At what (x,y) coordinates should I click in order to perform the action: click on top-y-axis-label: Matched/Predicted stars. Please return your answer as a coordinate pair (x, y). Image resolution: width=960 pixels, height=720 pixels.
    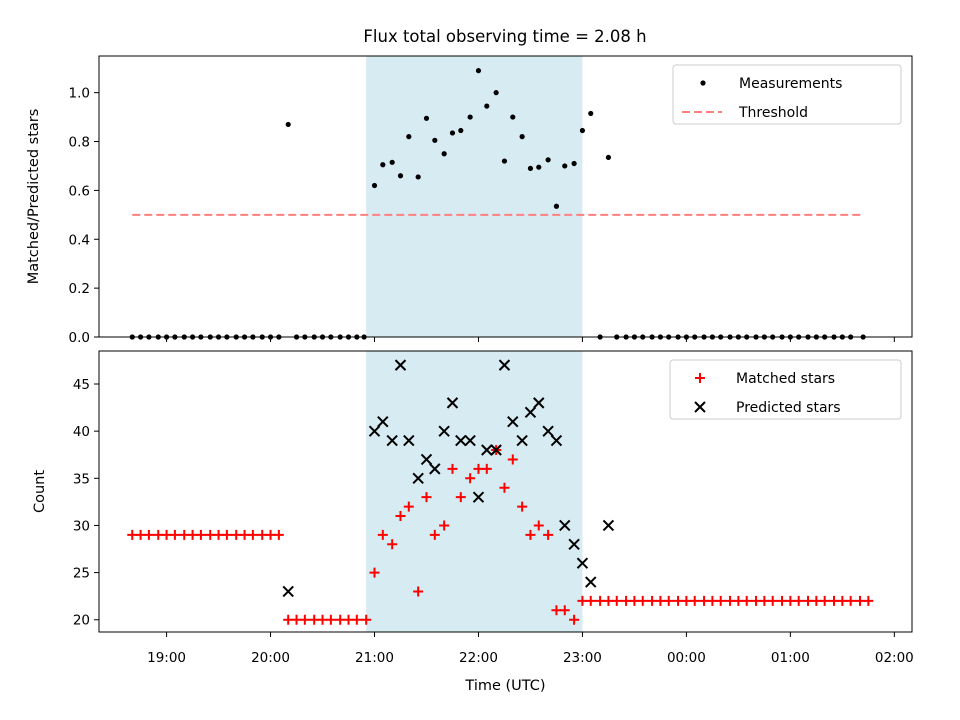
    Looking at the image, I should click on (34, 197).